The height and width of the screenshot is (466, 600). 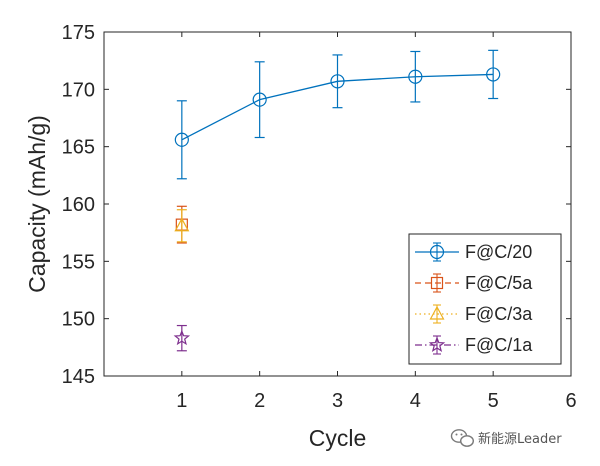 I want to click on x-tick-label: 1, so click(x=181, y=401).